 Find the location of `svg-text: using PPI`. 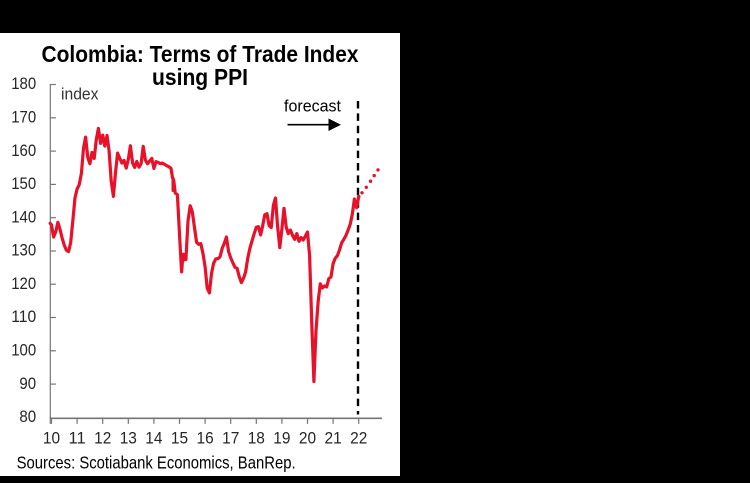

svg-text: using PPI is located at coordinates (200, 77).